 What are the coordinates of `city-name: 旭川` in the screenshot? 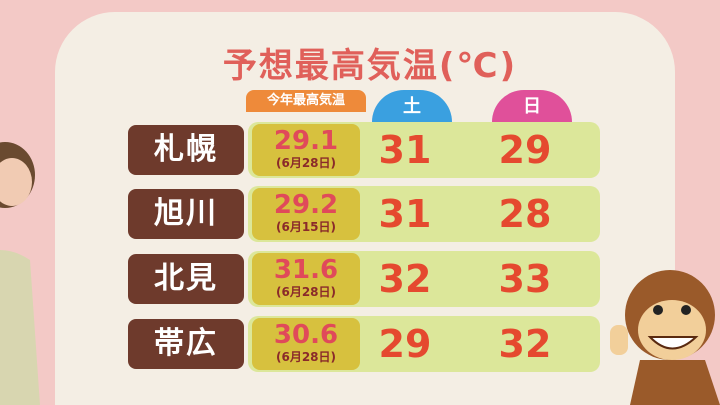 It's located at (186, 214).